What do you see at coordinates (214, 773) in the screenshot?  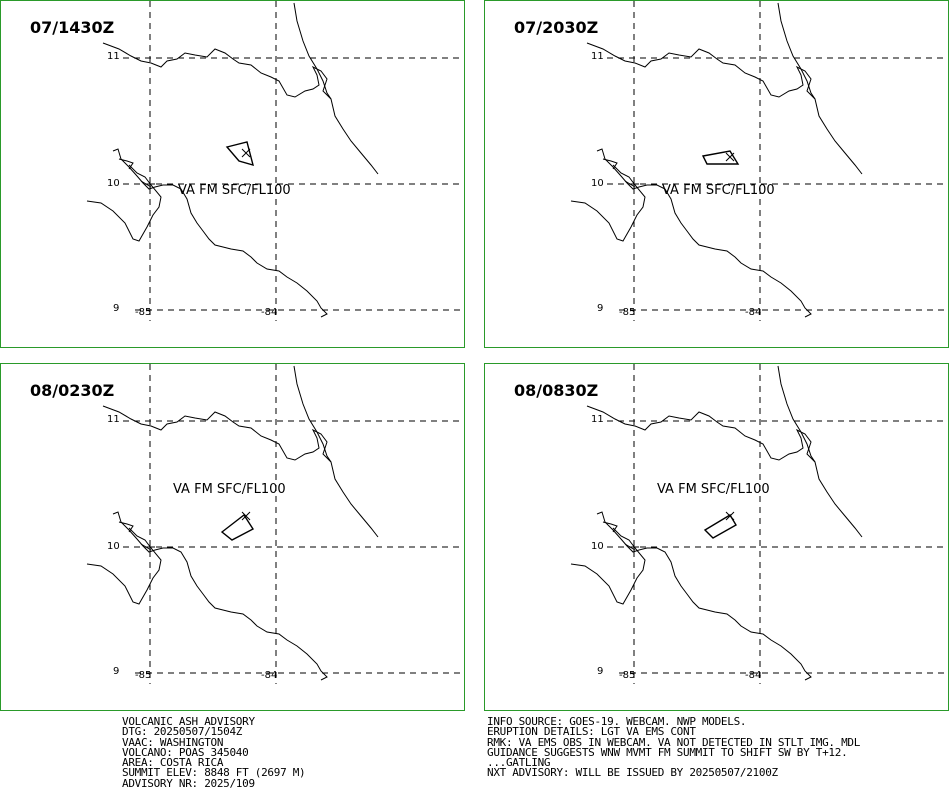 I see `advisory-summit-elev: SUMMIT ELEV: 8848 FT (2697 M)` at bounding box center [214, 773].